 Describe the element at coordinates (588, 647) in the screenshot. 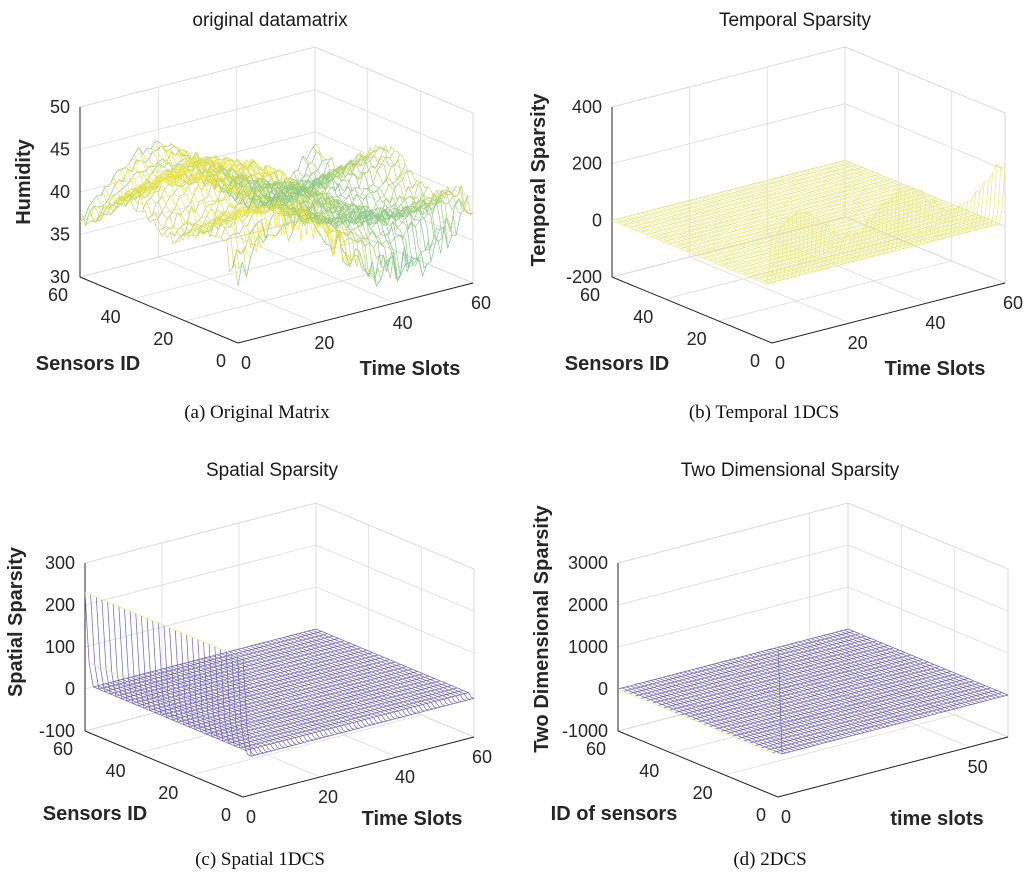

I see `z-tick-label: 1000` at that location.